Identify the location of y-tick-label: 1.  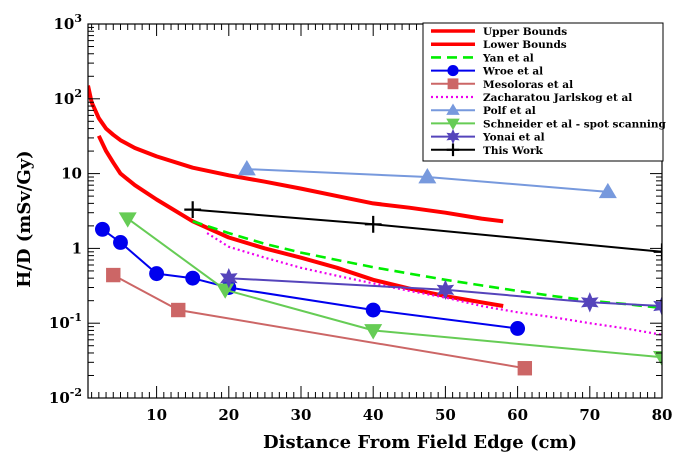
(77, 248).